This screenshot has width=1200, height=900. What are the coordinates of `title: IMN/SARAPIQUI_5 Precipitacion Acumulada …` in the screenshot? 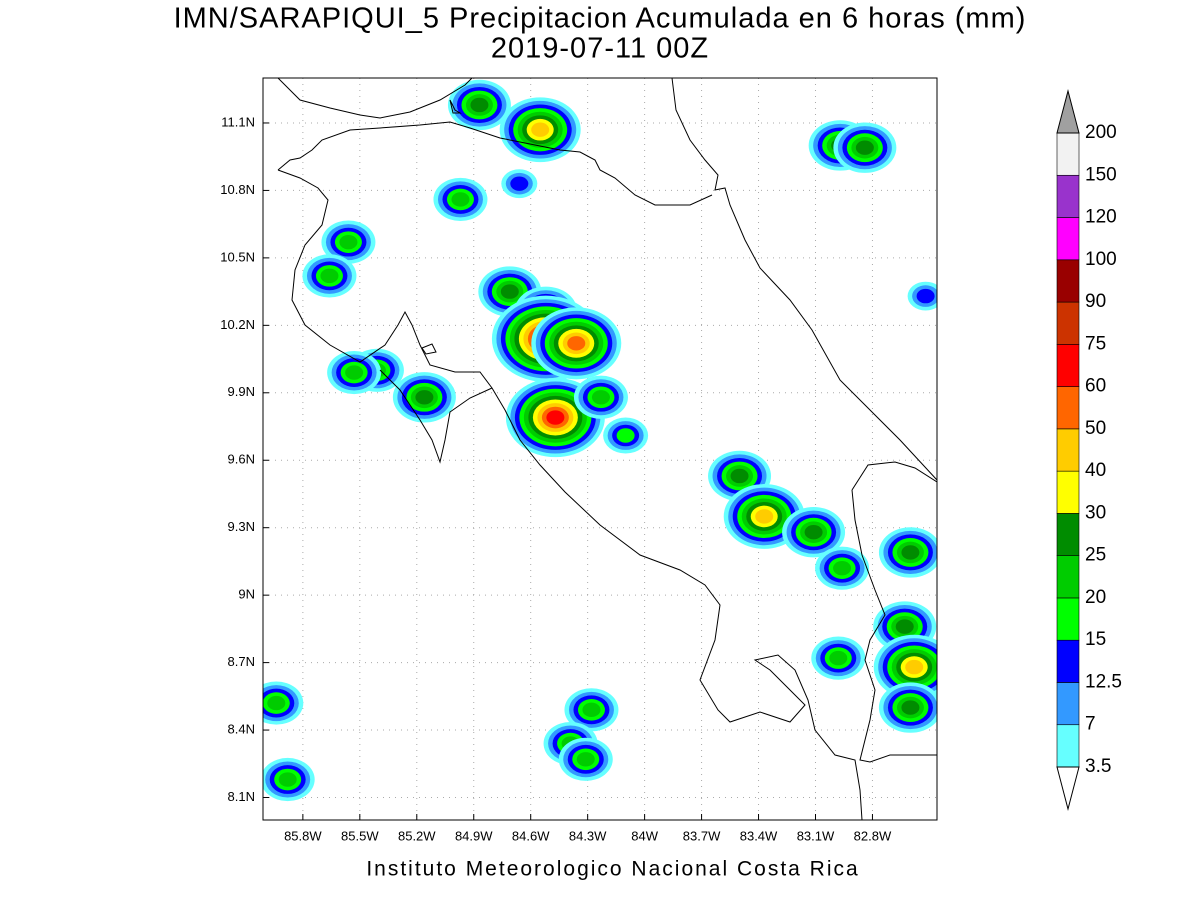 It's located at (600, 19).